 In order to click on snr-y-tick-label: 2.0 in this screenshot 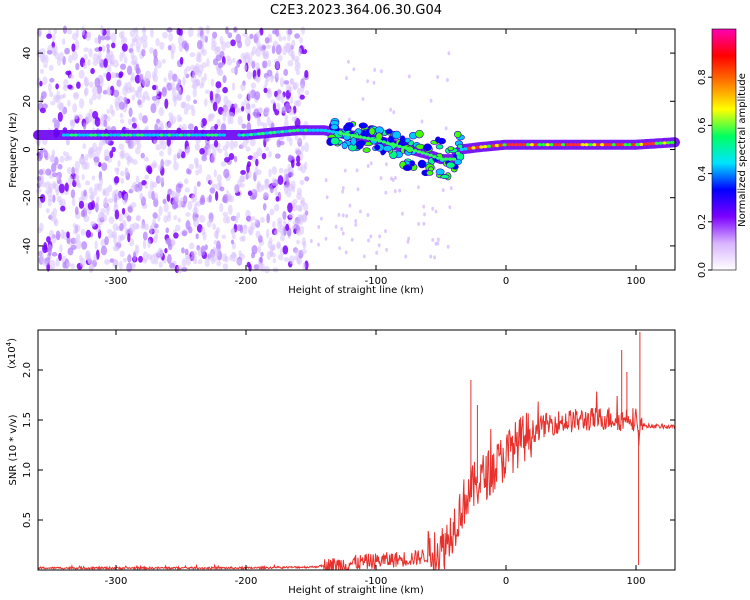, I will do `click(27, 370)`.